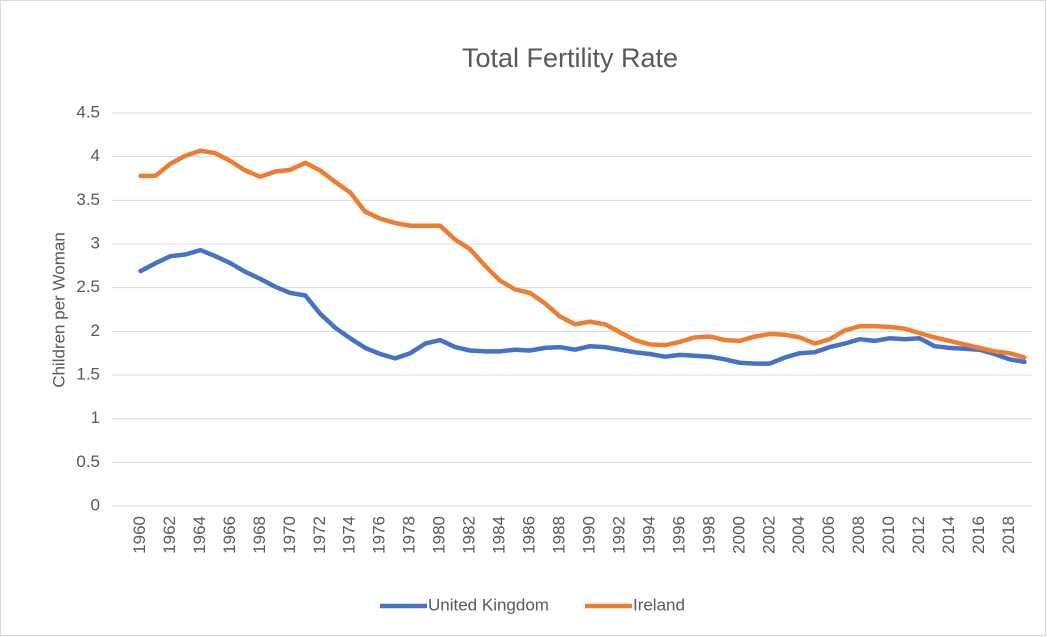  I want to click on x-tick-label: 2014, so click(948, 535).